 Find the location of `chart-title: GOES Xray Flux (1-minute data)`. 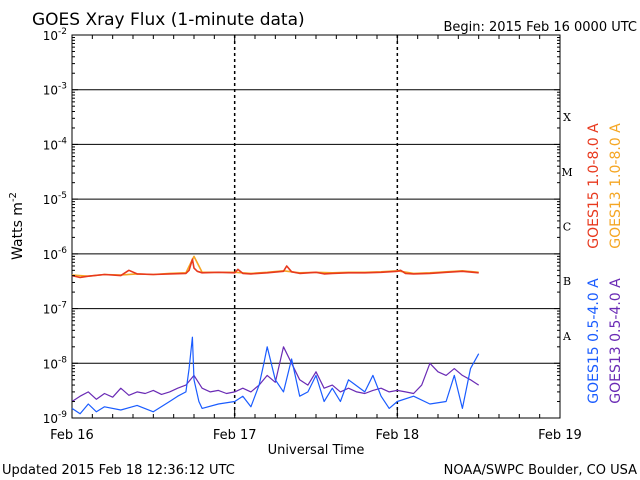

chart-title: GOES Xray Flux (1-minute data) is located at coordinates (168, 20).